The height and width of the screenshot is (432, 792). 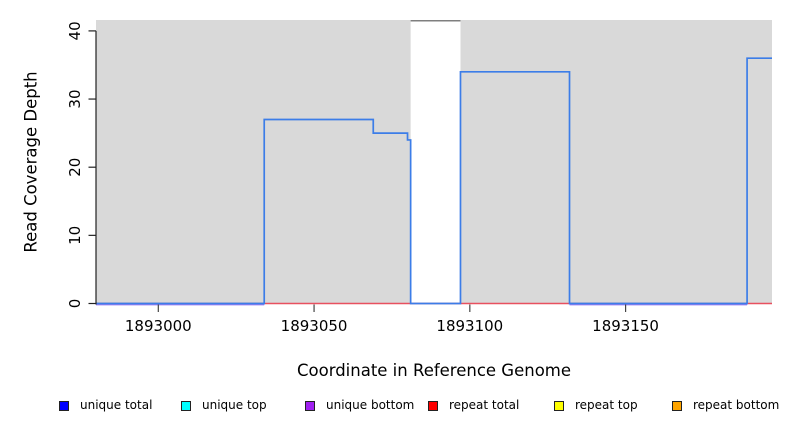 I want to click on unique-total-swatch, so click(x=64, y=405).